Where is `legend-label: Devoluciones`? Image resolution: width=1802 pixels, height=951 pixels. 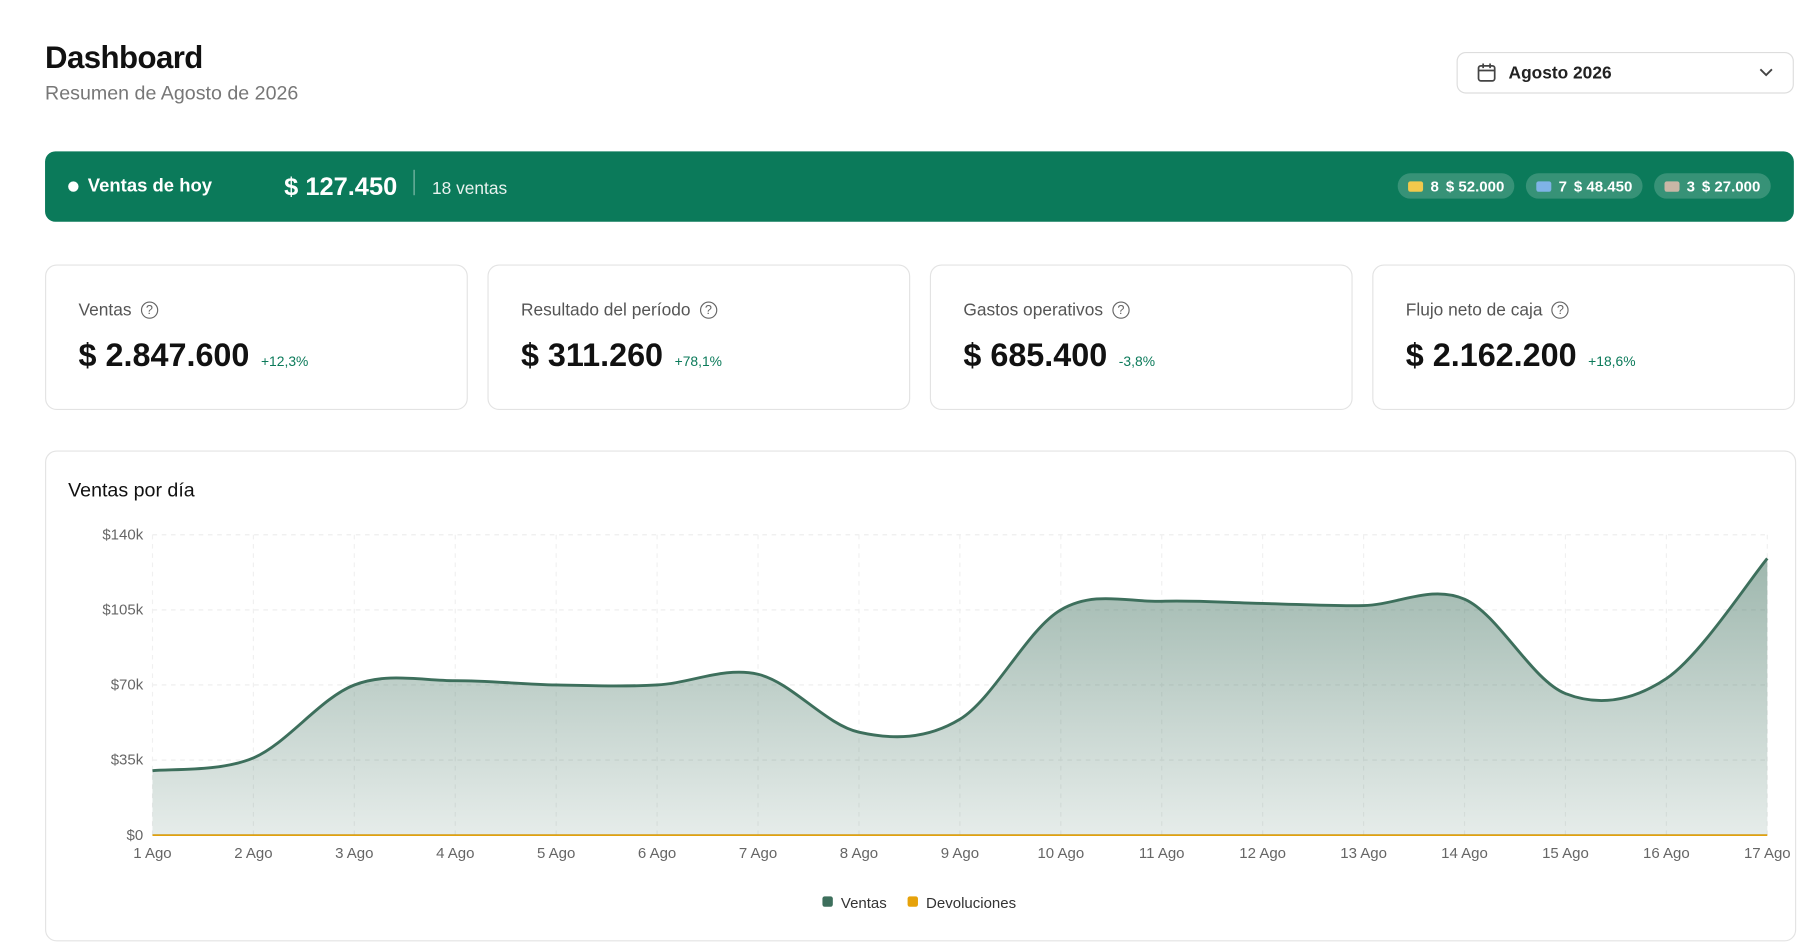
legend-label: Devoluciones is located at coordinates (971, 903).